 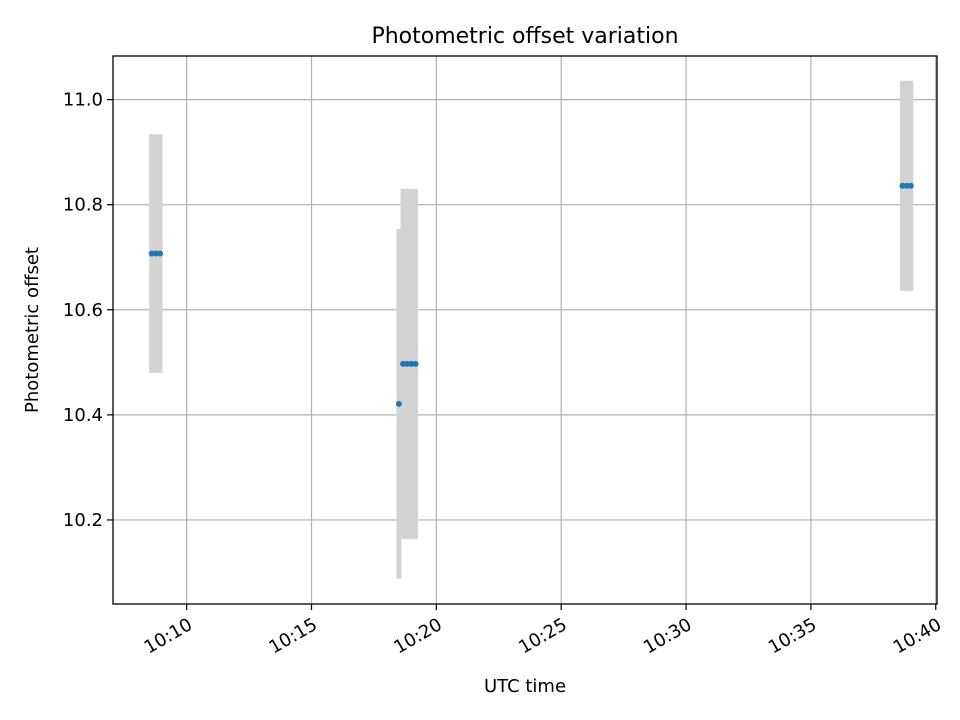 What do you see at coordinates (83, 520) in the screenshot?
I see `y-tick-label: 10.2` at bounding box center [83, 520].